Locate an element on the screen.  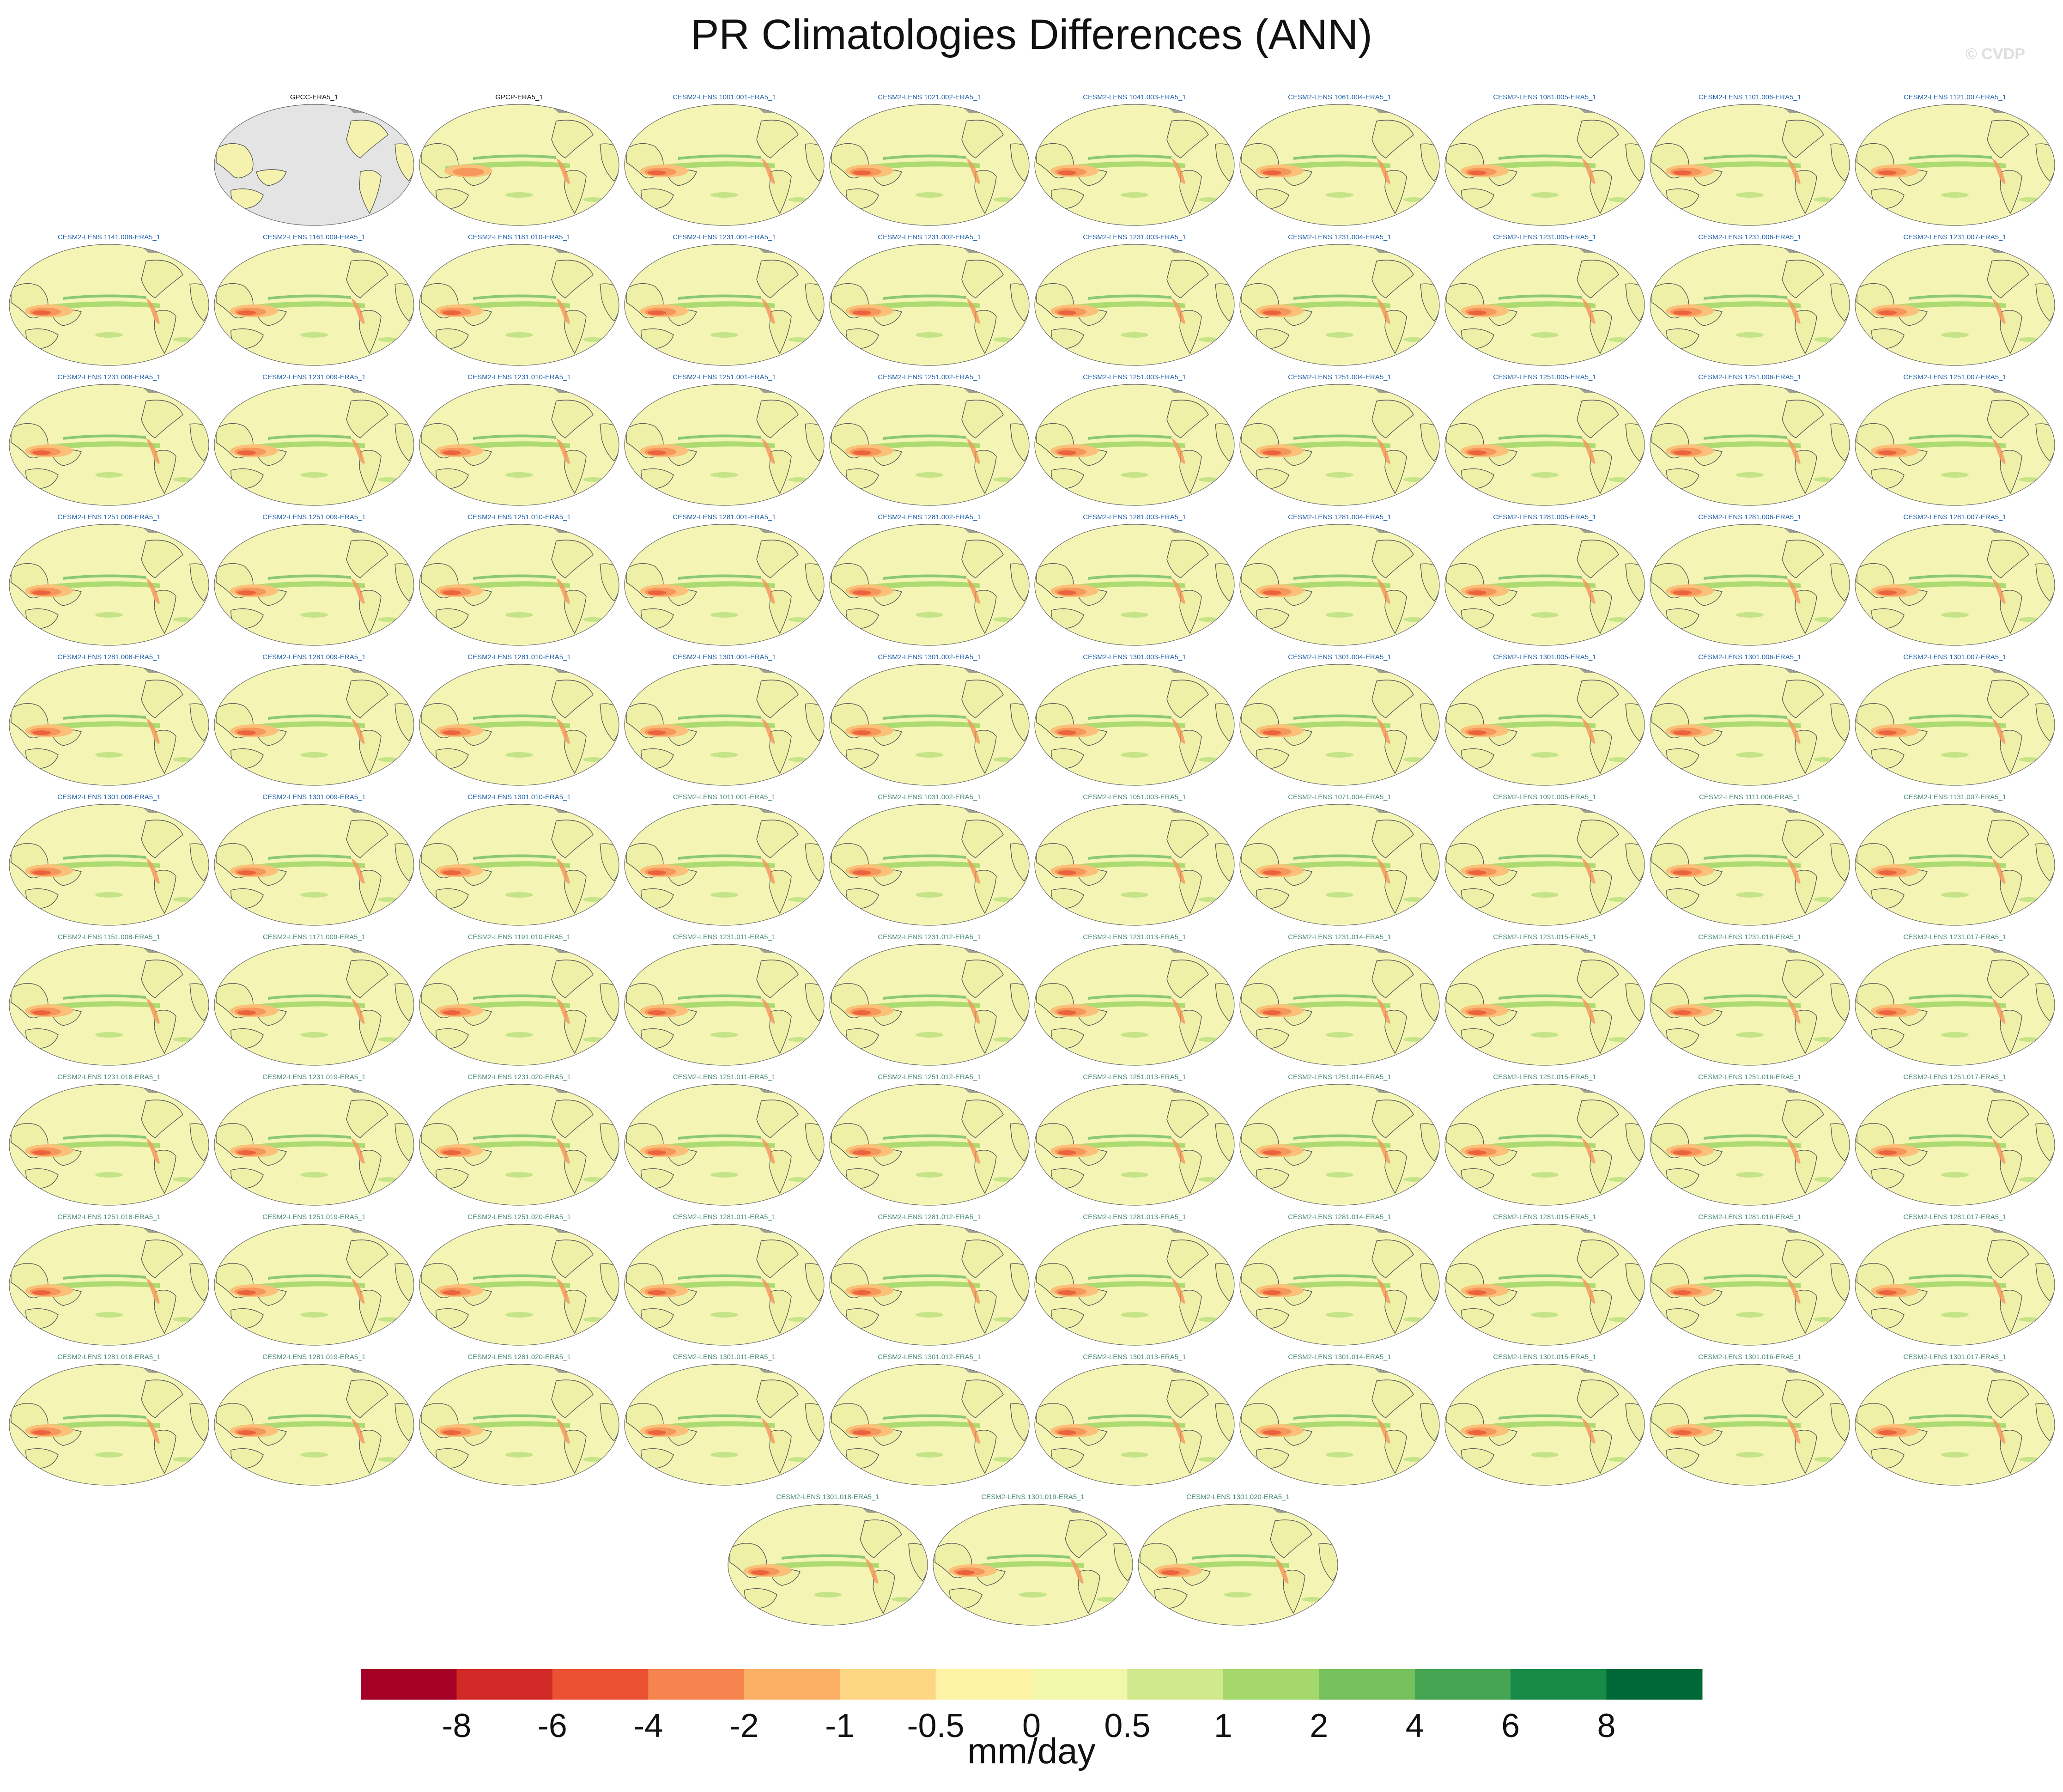
panel-label: CESM2-LENS 1251.002-ERA5_1 is located at coordinates (929, 377).